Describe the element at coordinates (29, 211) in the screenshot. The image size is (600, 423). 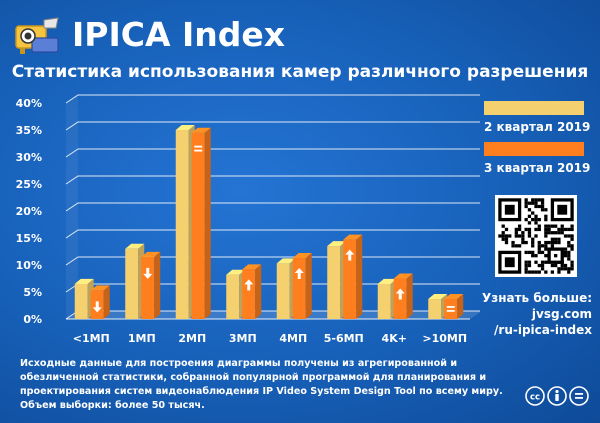
I see `y-tick-label: 20%` at that location.